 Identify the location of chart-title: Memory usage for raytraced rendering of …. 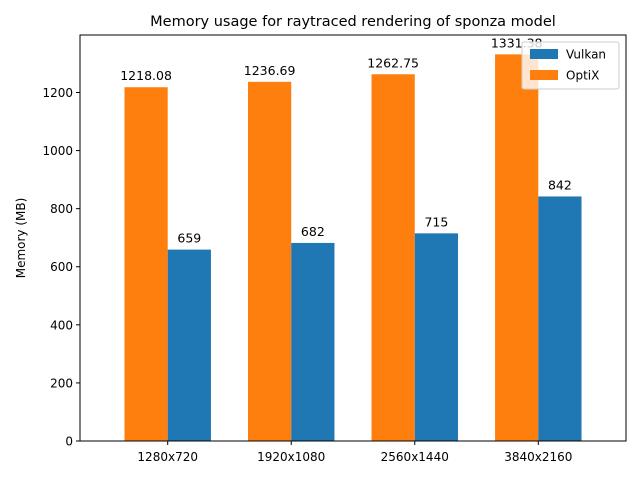
(353, 22).